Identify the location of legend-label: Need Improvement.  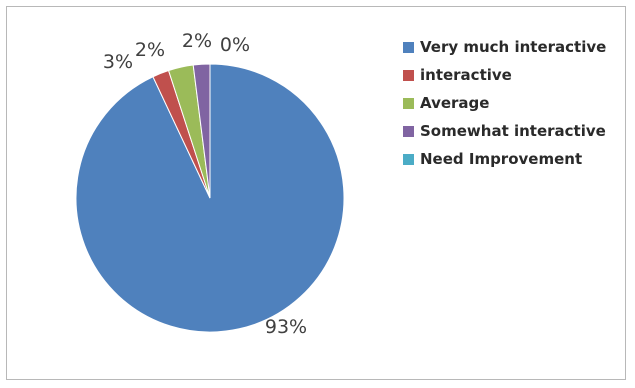
(501, 159).